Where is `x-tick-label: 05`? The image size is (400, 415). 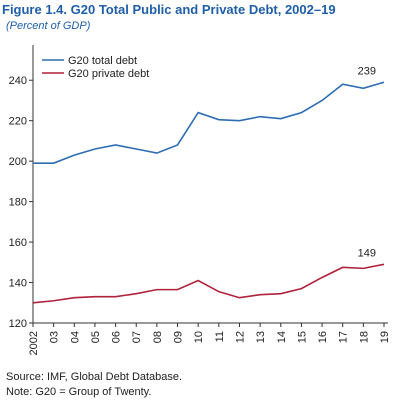
x-tick-label: 05 is located at coordinates (96, 337).